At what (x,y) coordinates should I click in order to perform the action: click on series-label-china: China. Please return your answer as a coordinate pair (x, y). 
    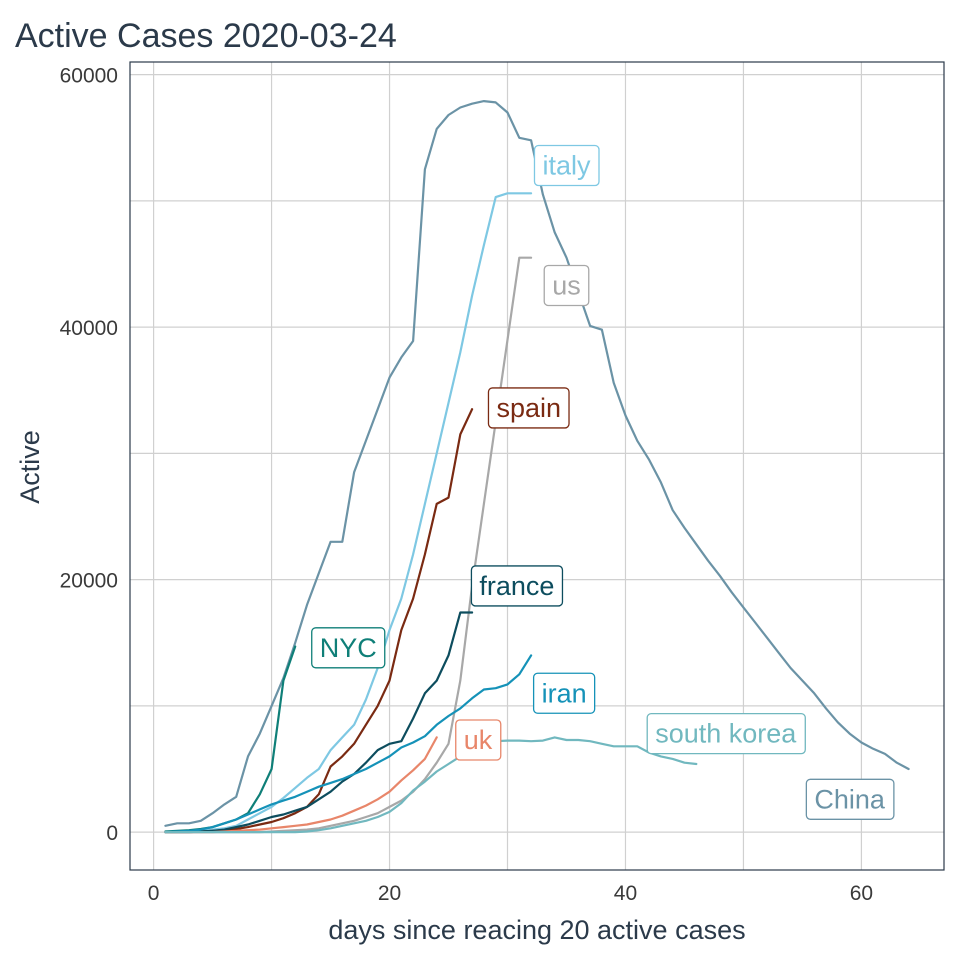
    Looking at the image, I should click on (850, 799).